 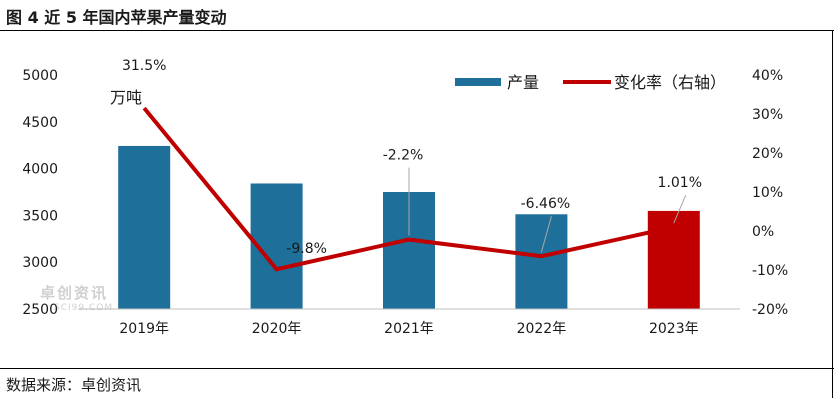 I want to click on legend: 产量 变化率（右轴）, so click(x=590, y=82).